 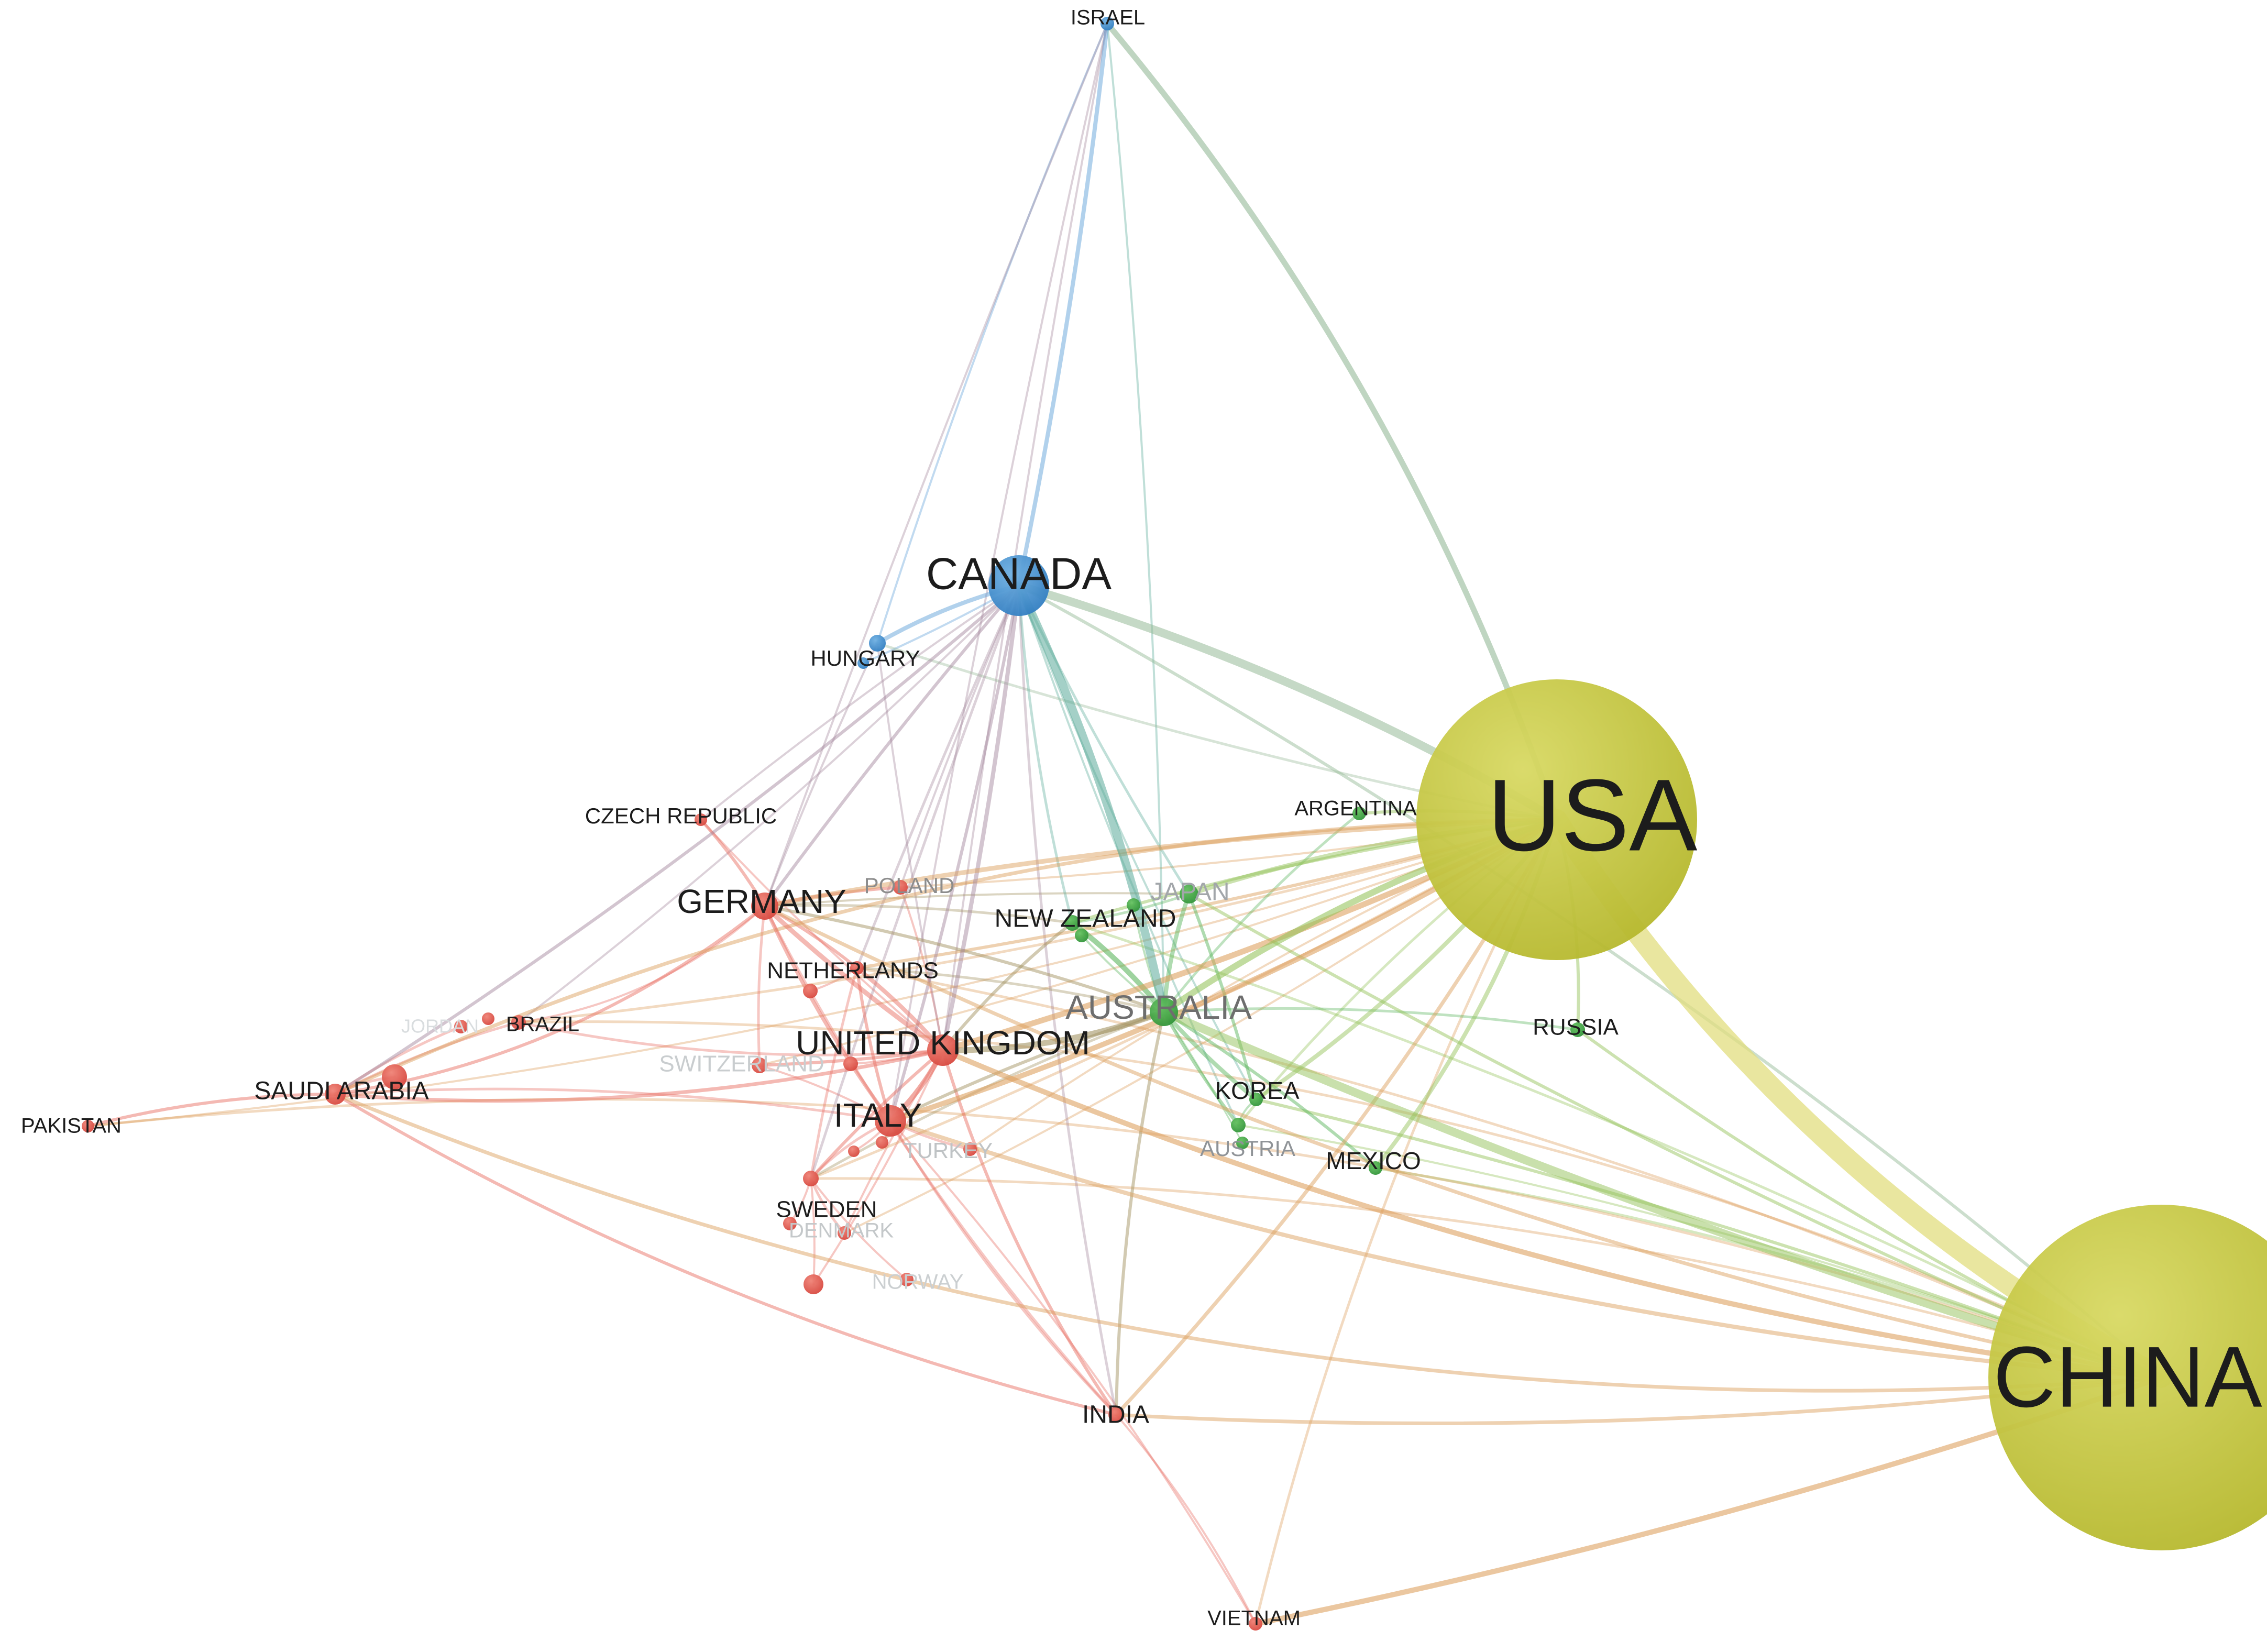 What do you see at coordinates (1140, 1213) in the screenshot?
I see `edge-australia-india` at bounding box center [1140, 1213].